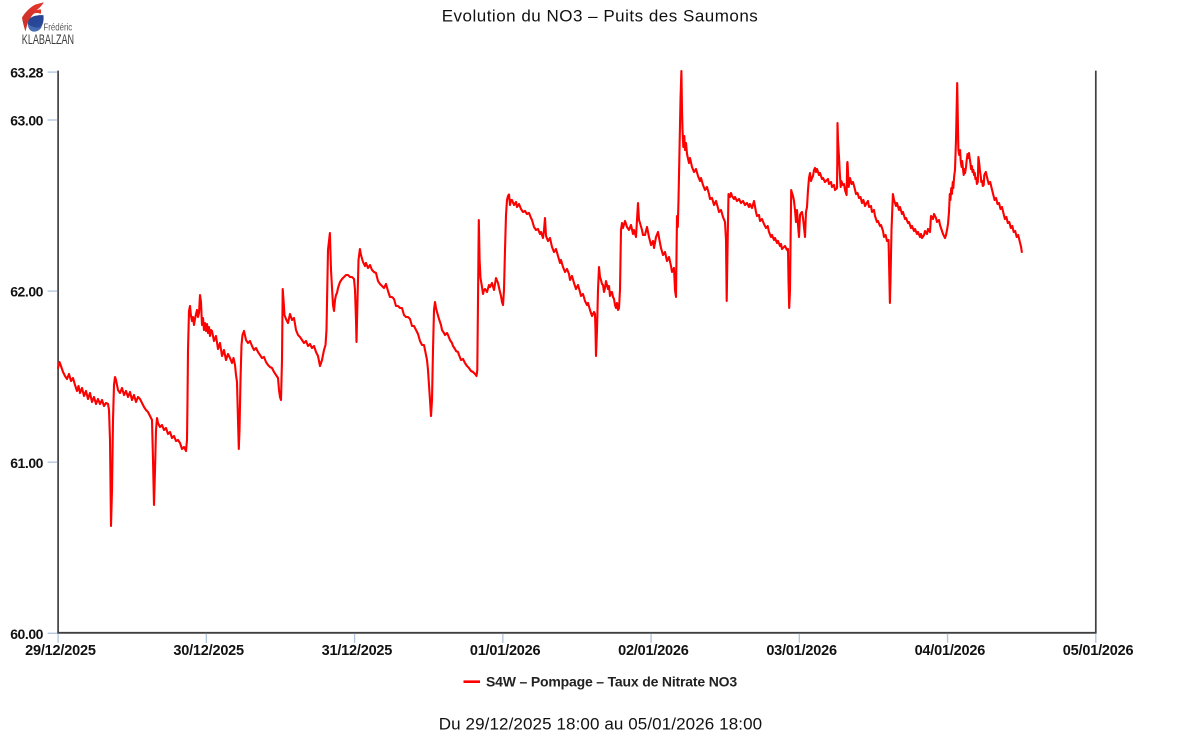 The image size is (1200, 751). I want to click on svg-text: 61.00, so click(26, 463).